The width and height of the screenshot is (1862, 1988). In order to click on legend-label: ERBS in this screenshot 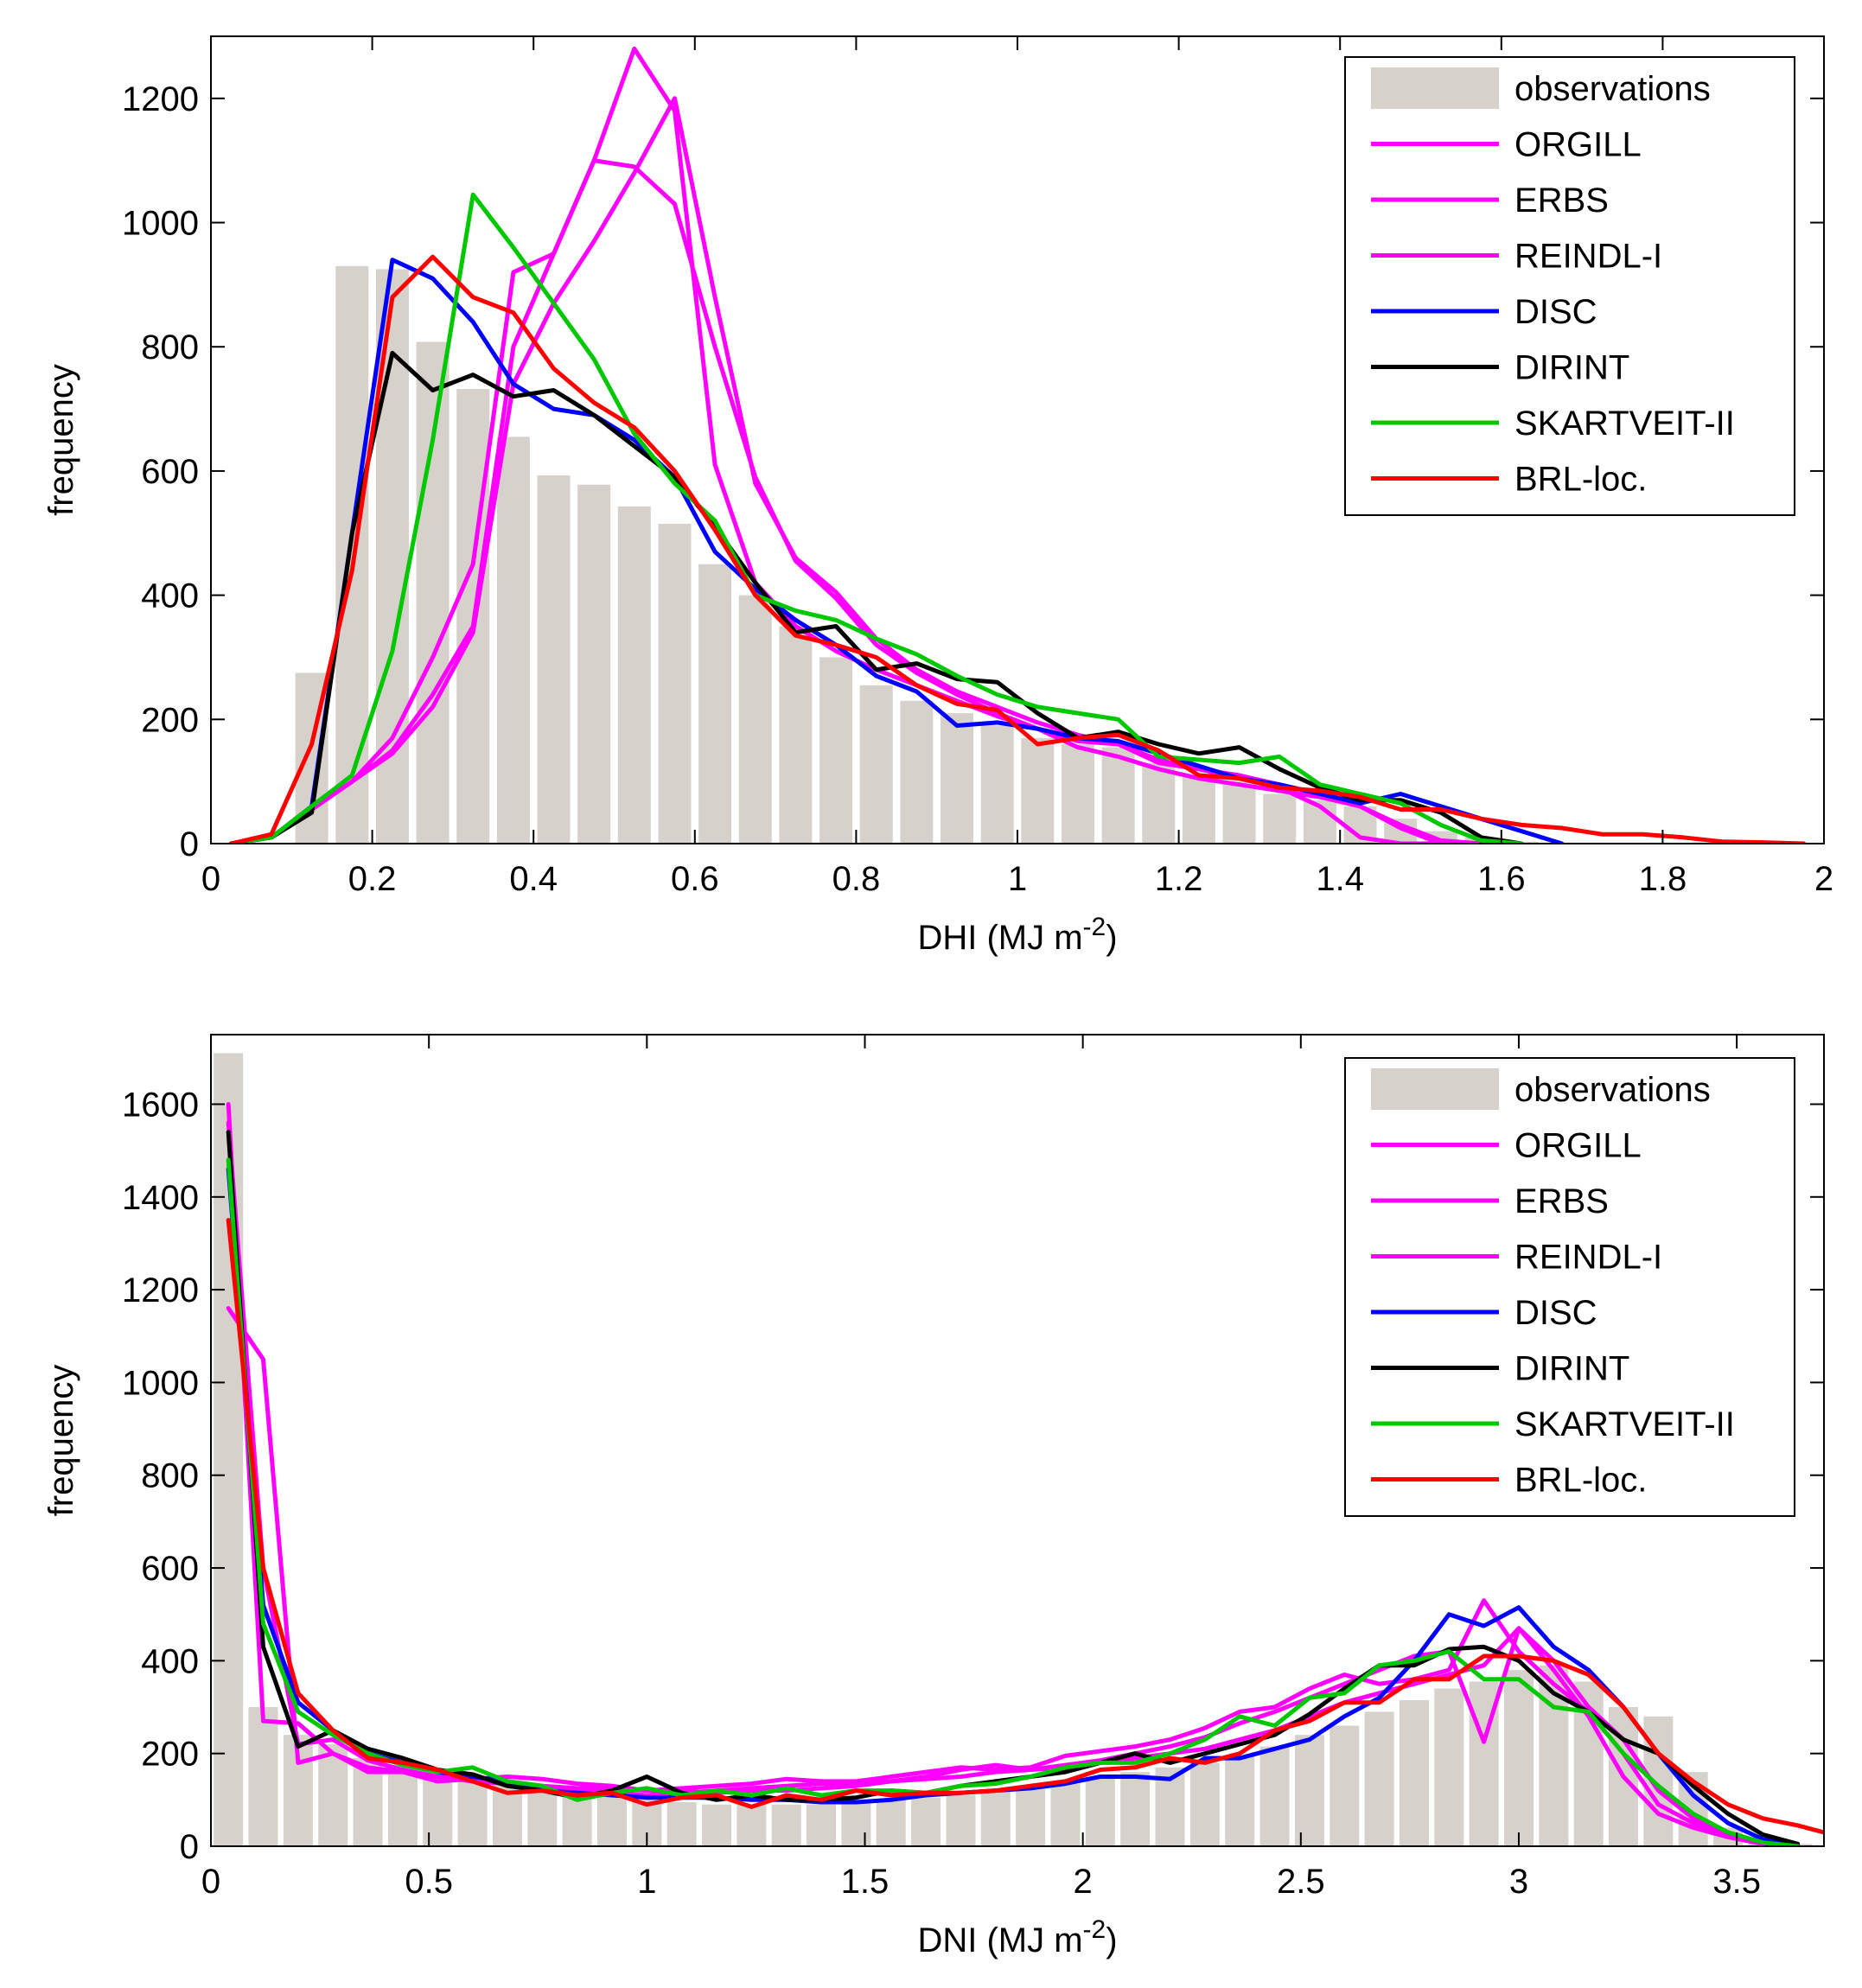, I will do `click(1561, 201)`.